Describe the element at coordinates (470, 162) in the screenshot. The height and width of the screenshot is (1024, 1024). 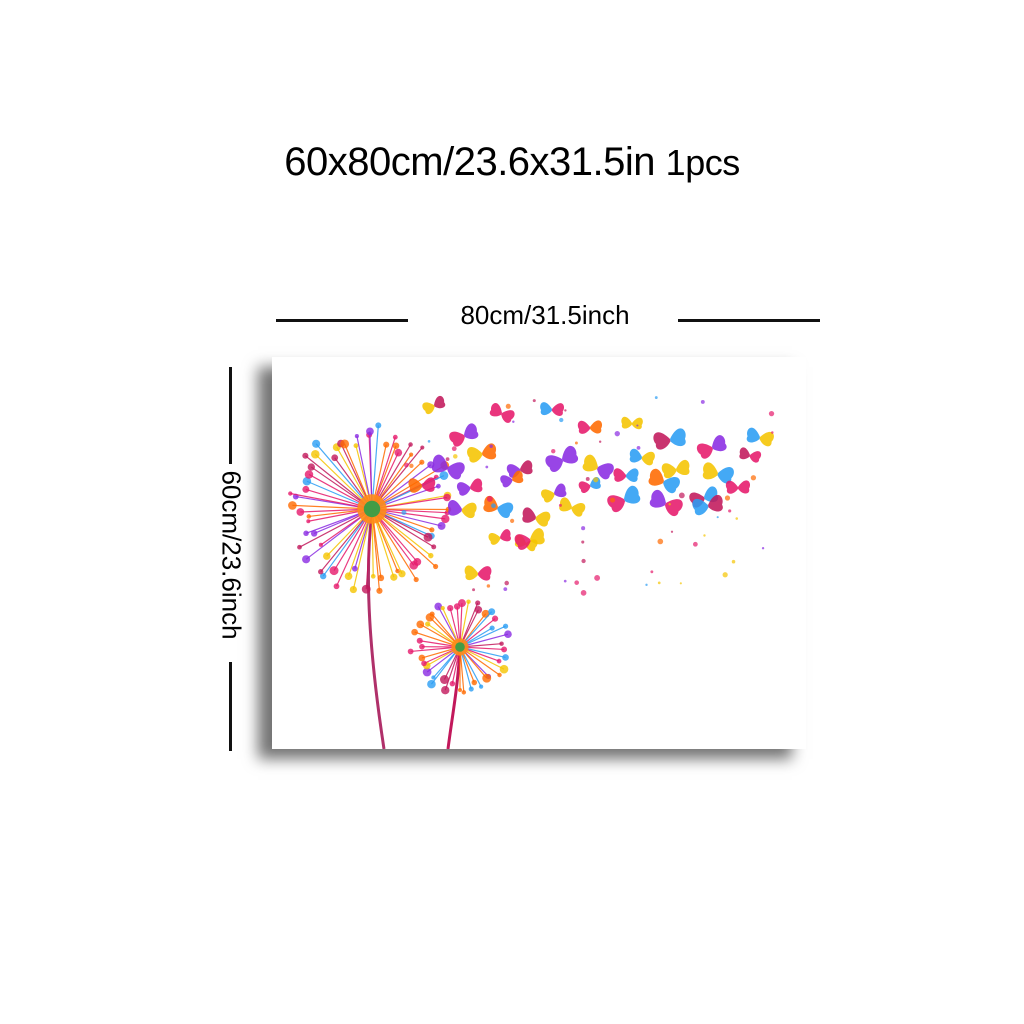
I see `size-text: 60x80cm/23.6x31.5in` at that location.